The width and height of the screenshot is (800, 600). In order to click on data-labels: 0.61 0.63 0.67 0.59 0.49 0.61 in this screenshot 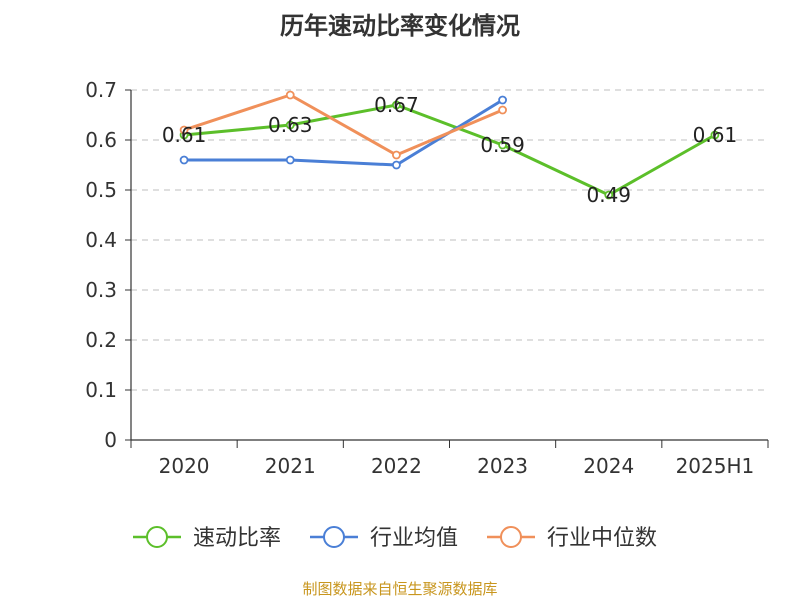, I will do `click(449, 150)`.